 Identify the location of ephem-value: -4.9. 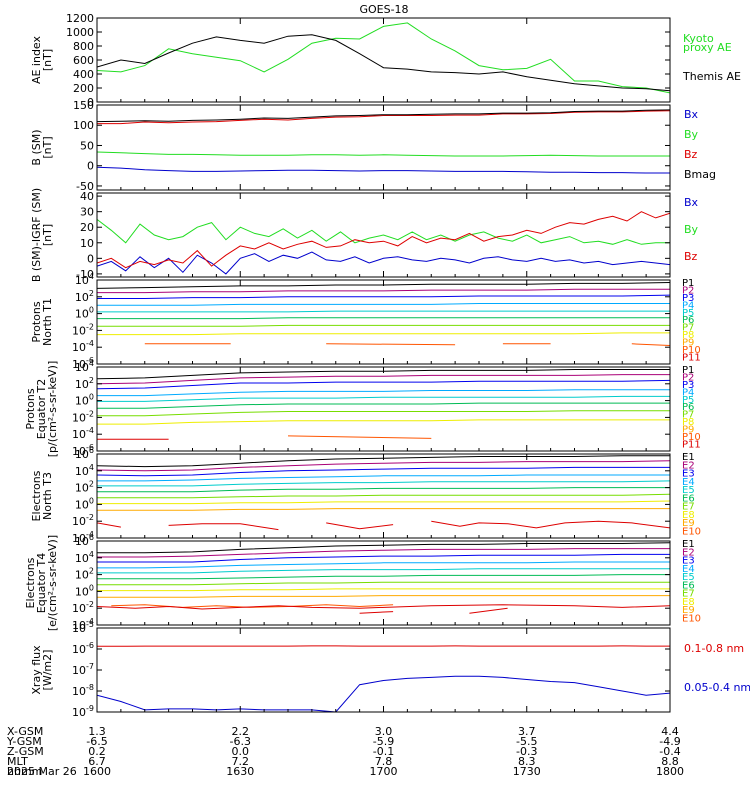
(669, 741).